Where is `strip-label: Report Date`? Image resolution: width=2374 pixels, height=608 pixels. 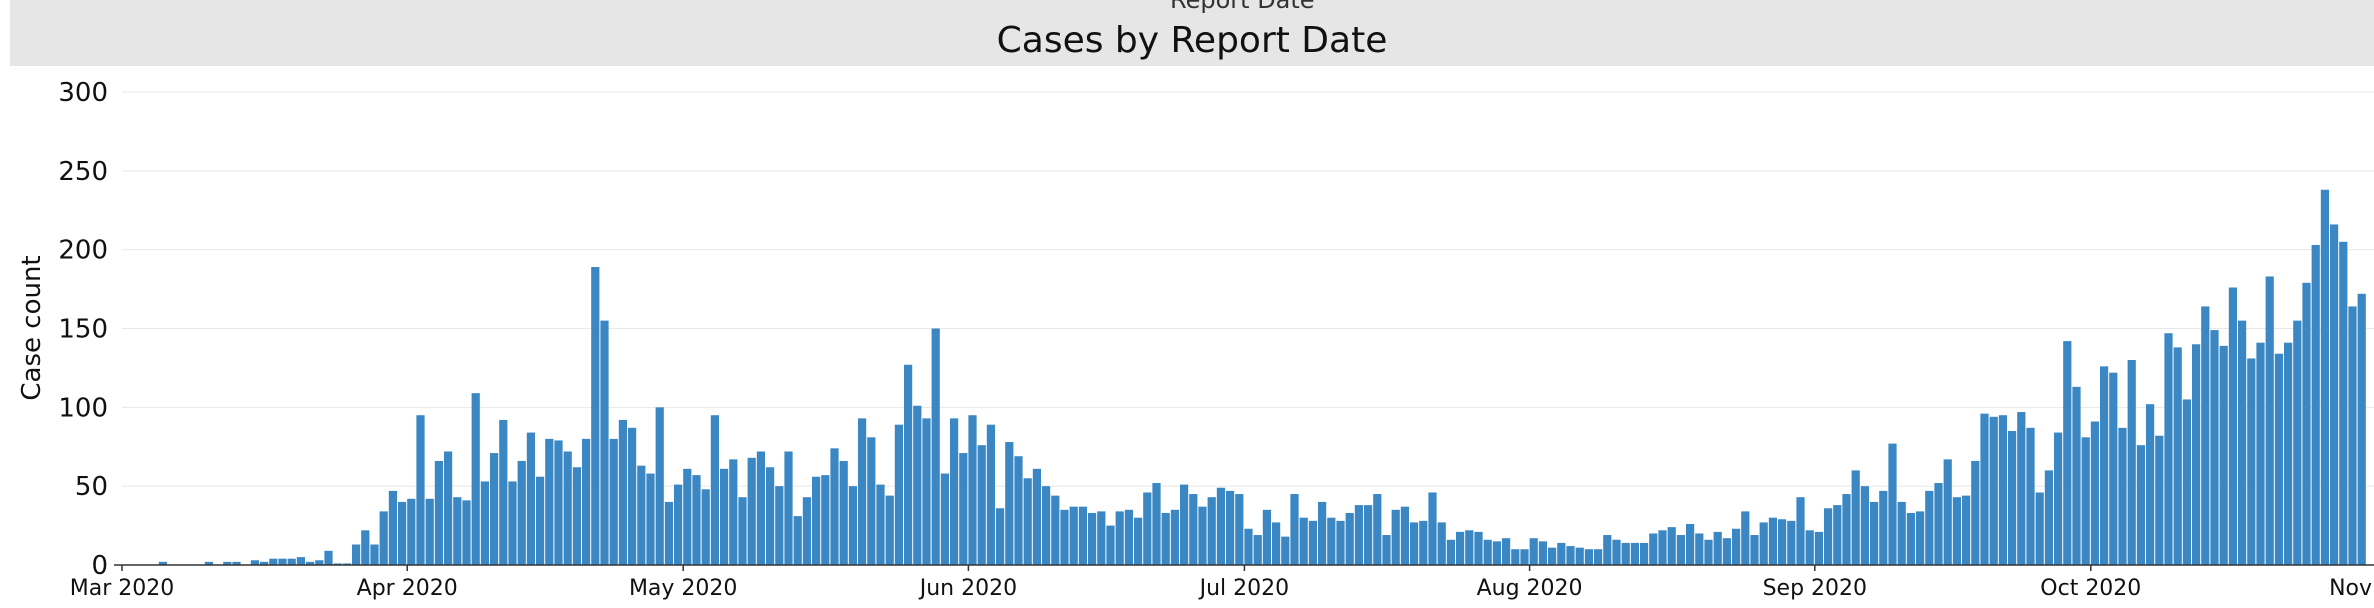 strip-label: Report Date is located at coordinates (1242, 7).